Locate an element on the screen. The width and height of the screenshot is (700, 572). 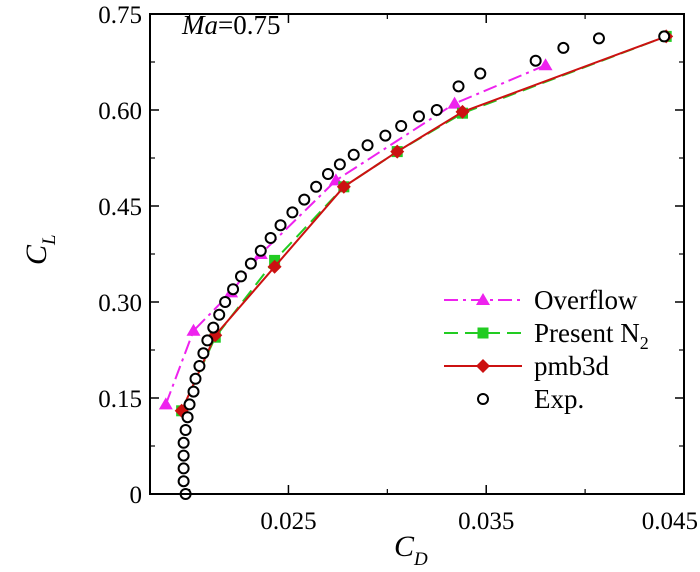
y-axis-title-main: C is located at coordinates (36, 254).